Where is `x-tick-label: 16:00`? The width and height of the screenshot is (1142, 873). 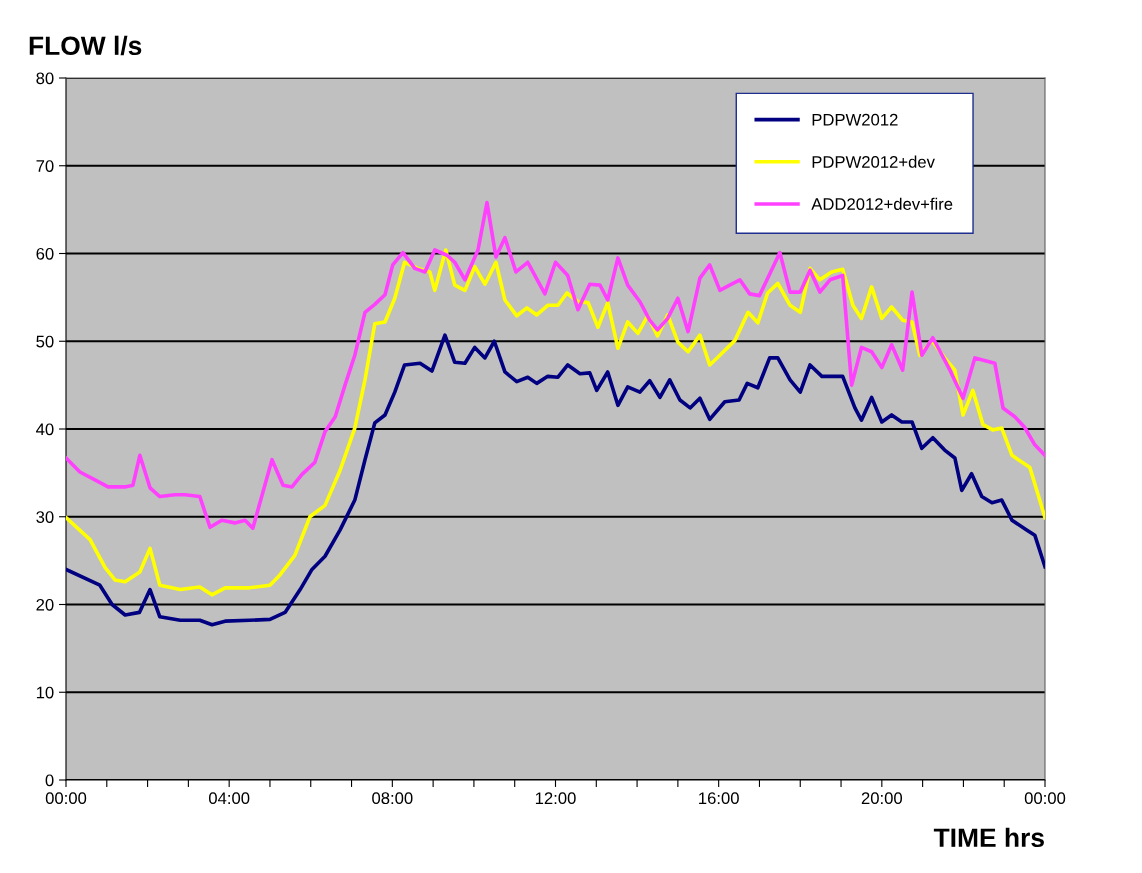
x-tick-label: 16:00 is located at coordinates (719, 798).